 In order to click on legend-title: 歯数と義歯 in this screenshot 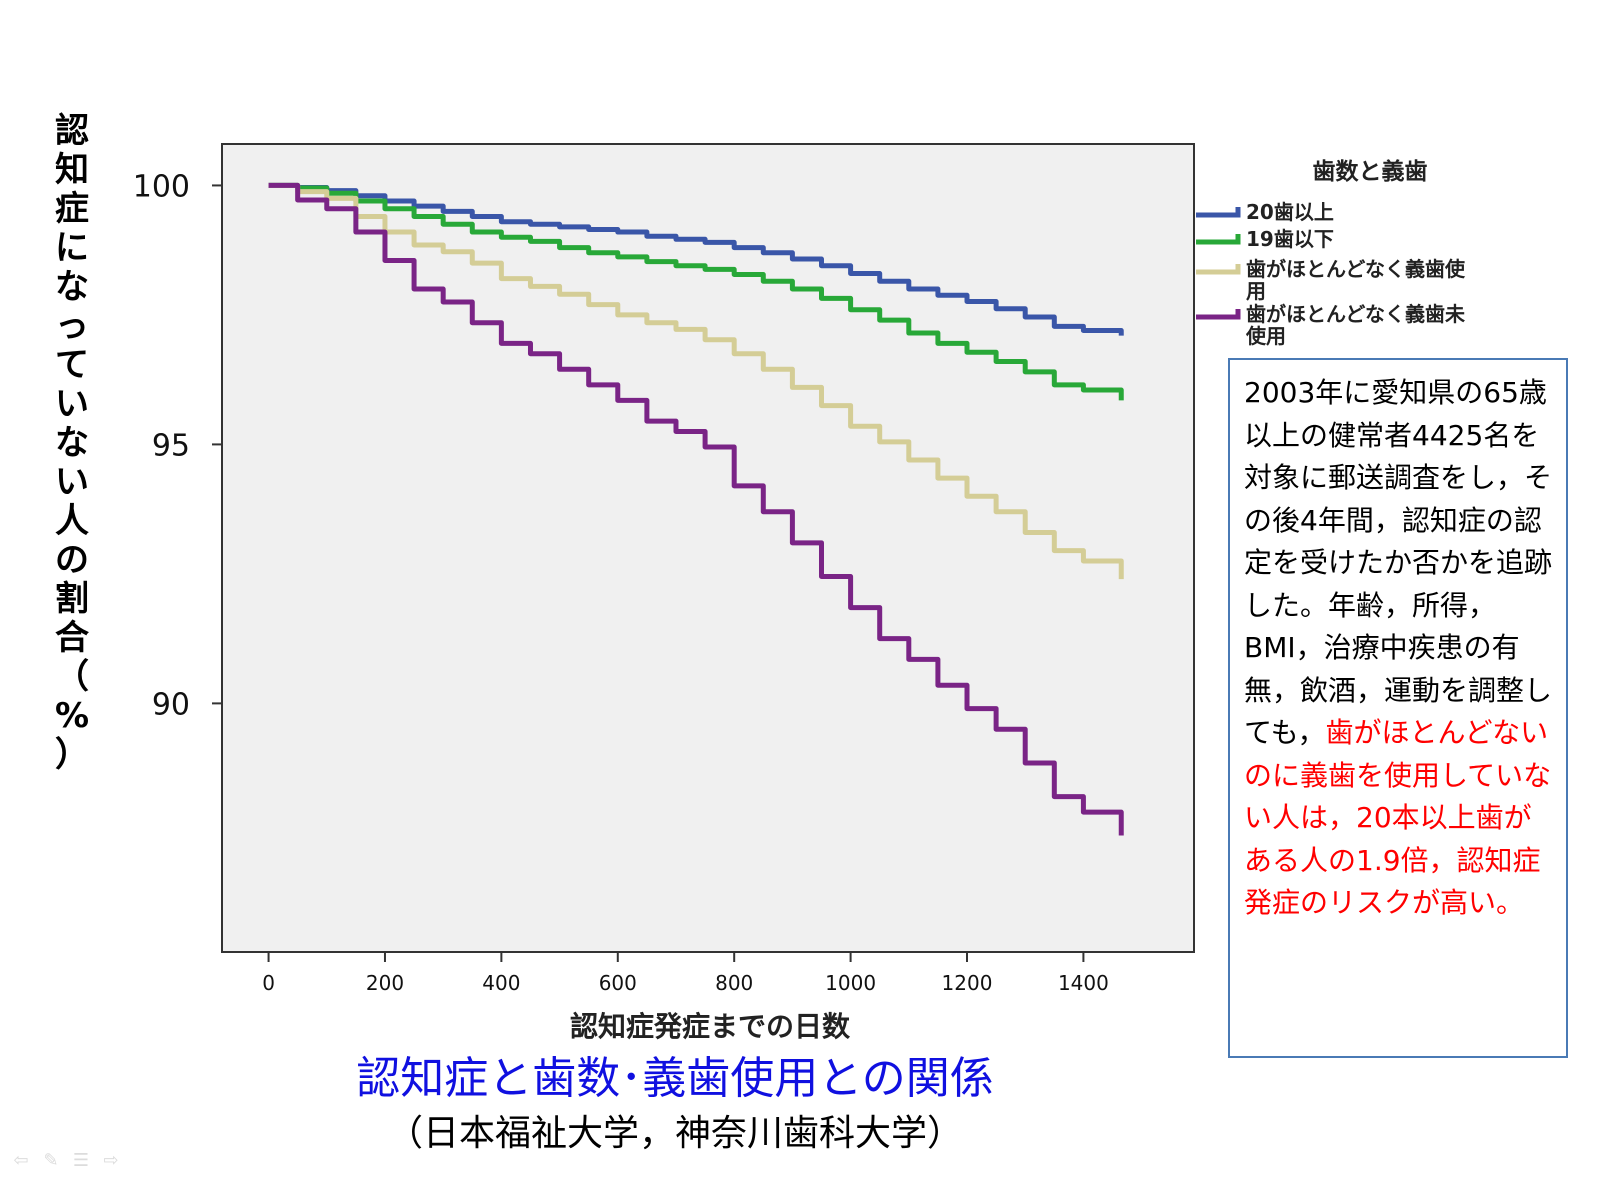, I will do `click(1370, 171)`.